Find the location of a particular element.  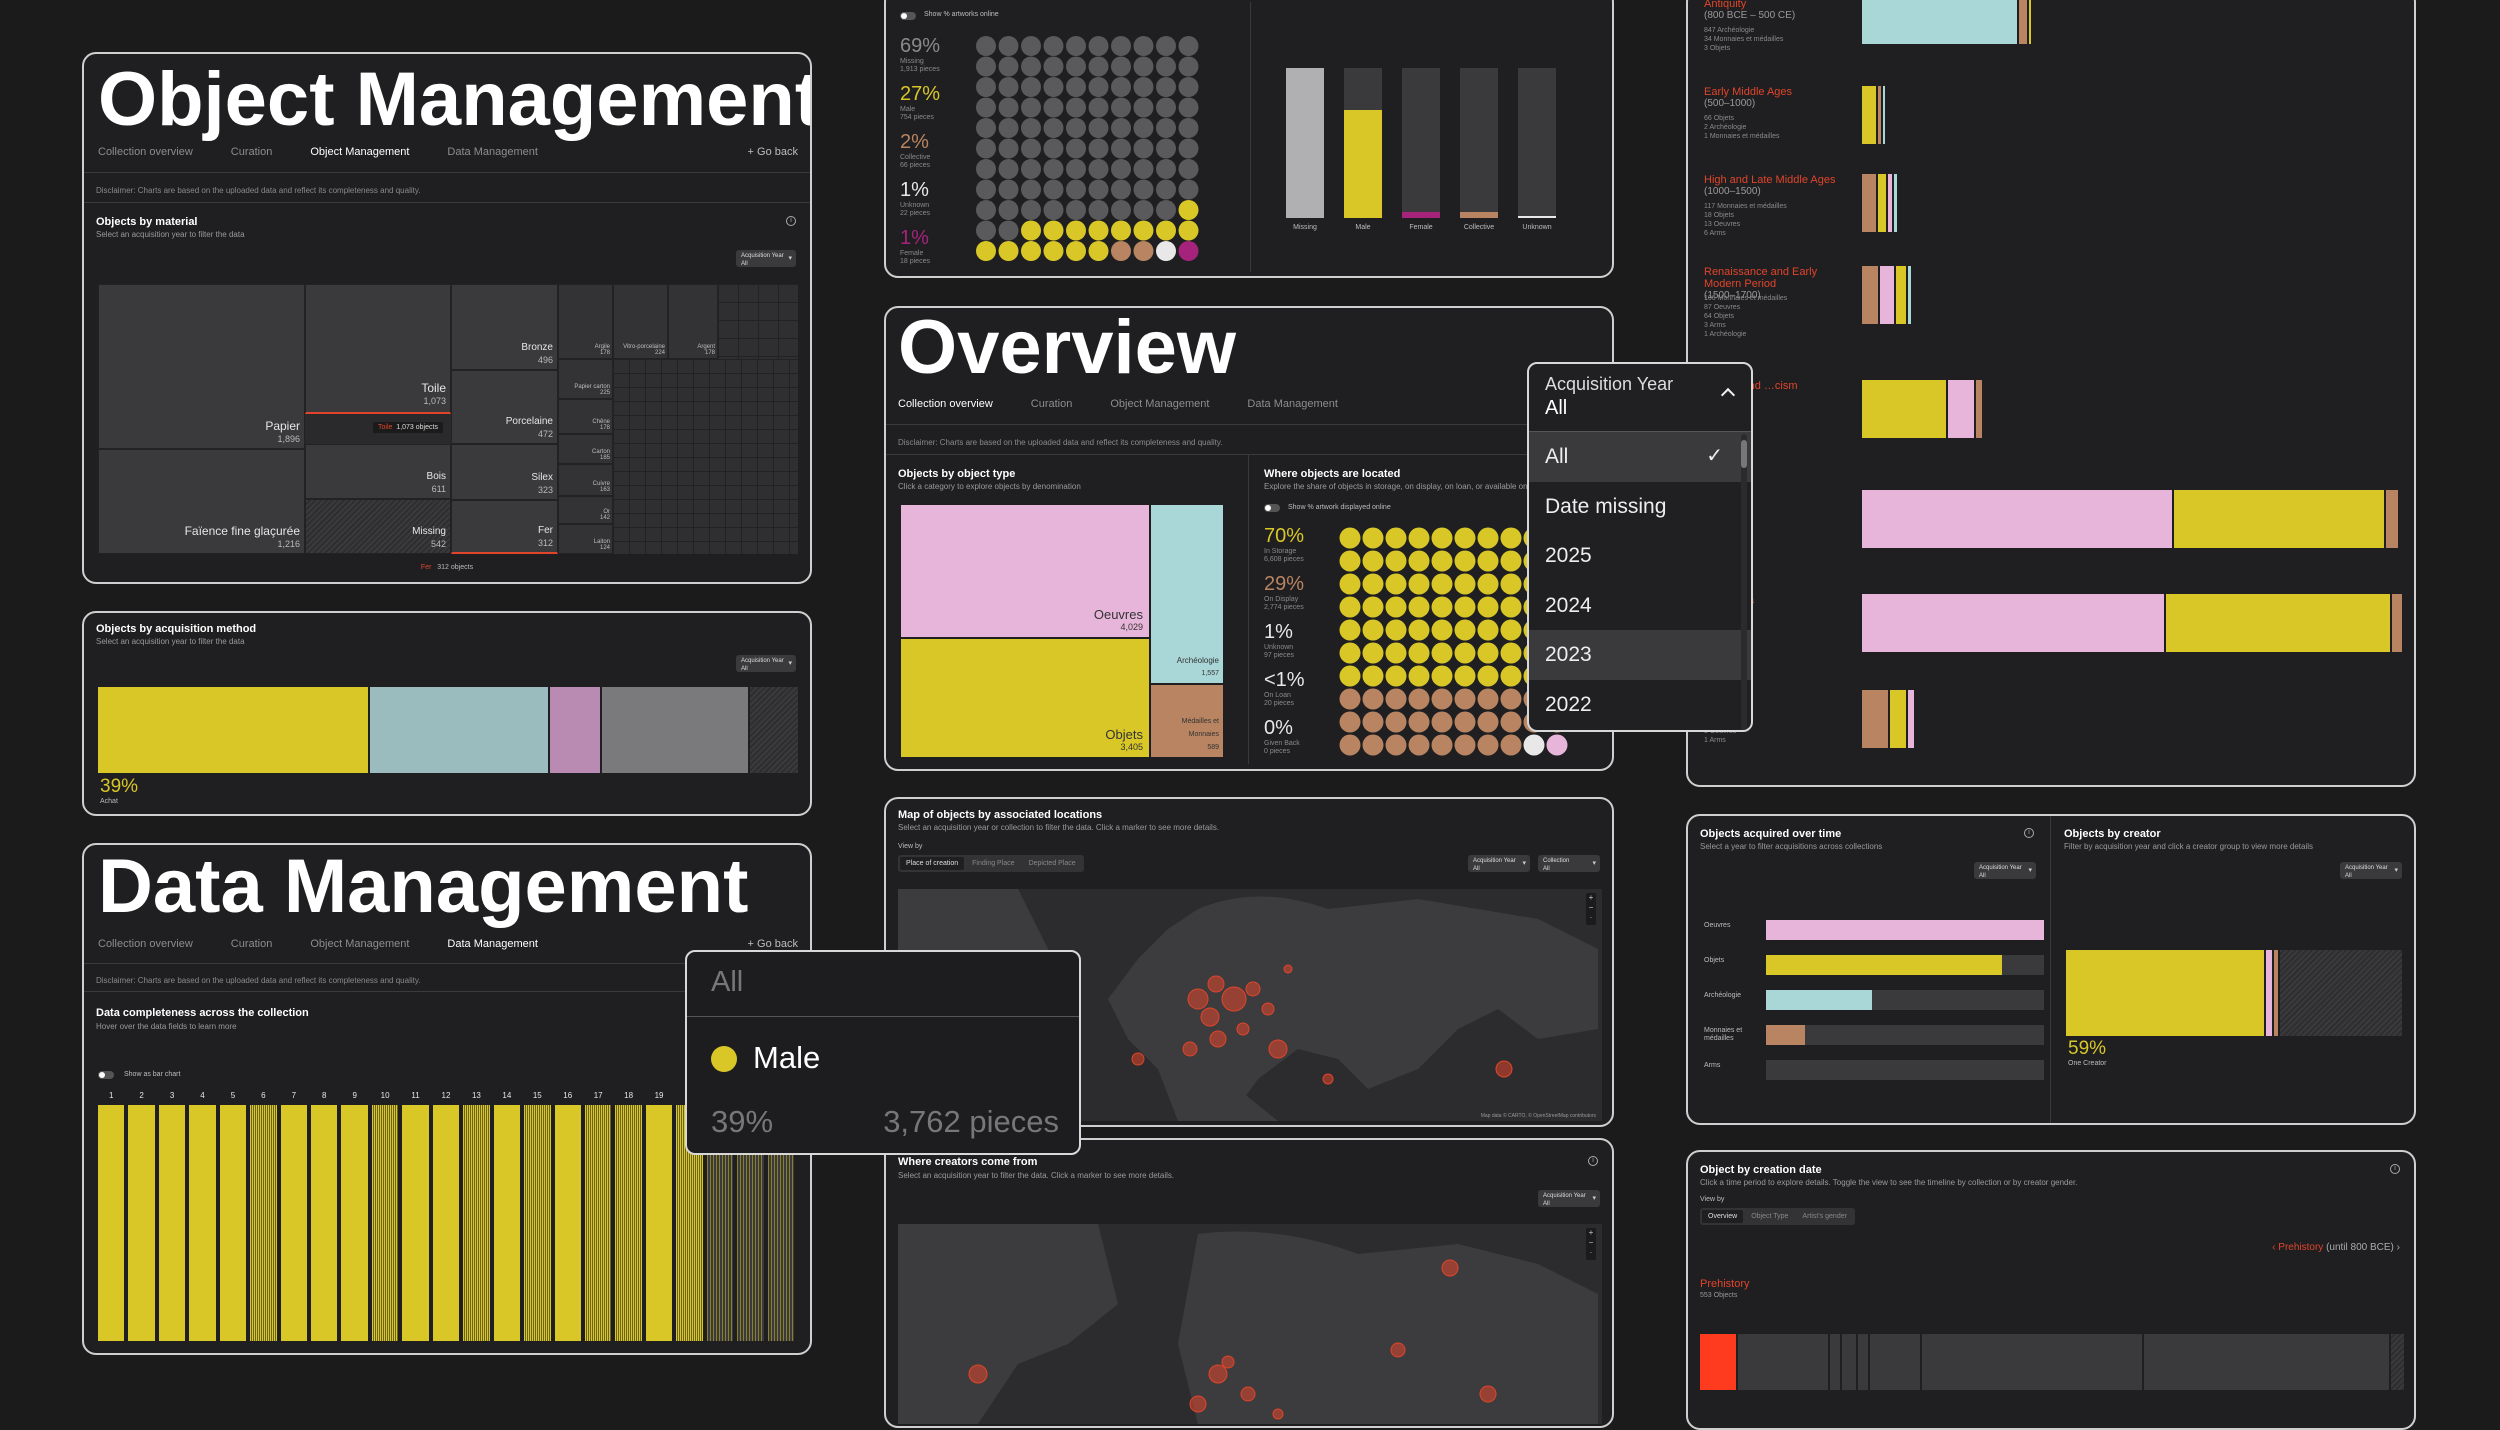

dropdown-option: 2025 is located at coordinates (1568, 555).